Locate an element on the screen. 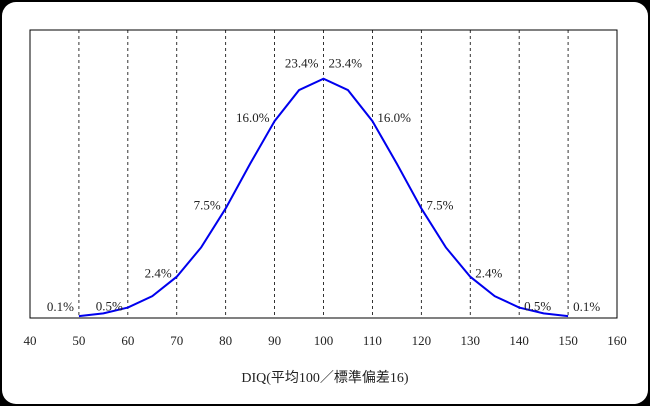 The image size is (650, 406). x-tick-label: 110 is located at coordinates (372, 340).